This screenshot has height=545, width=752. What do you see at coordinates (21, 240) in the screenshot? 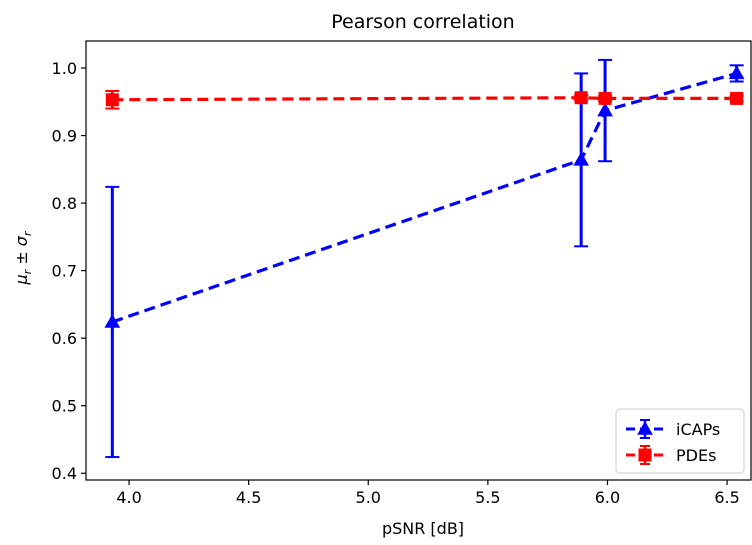
I see `y-label-sigma: σ` at bounding box center [21, 240].